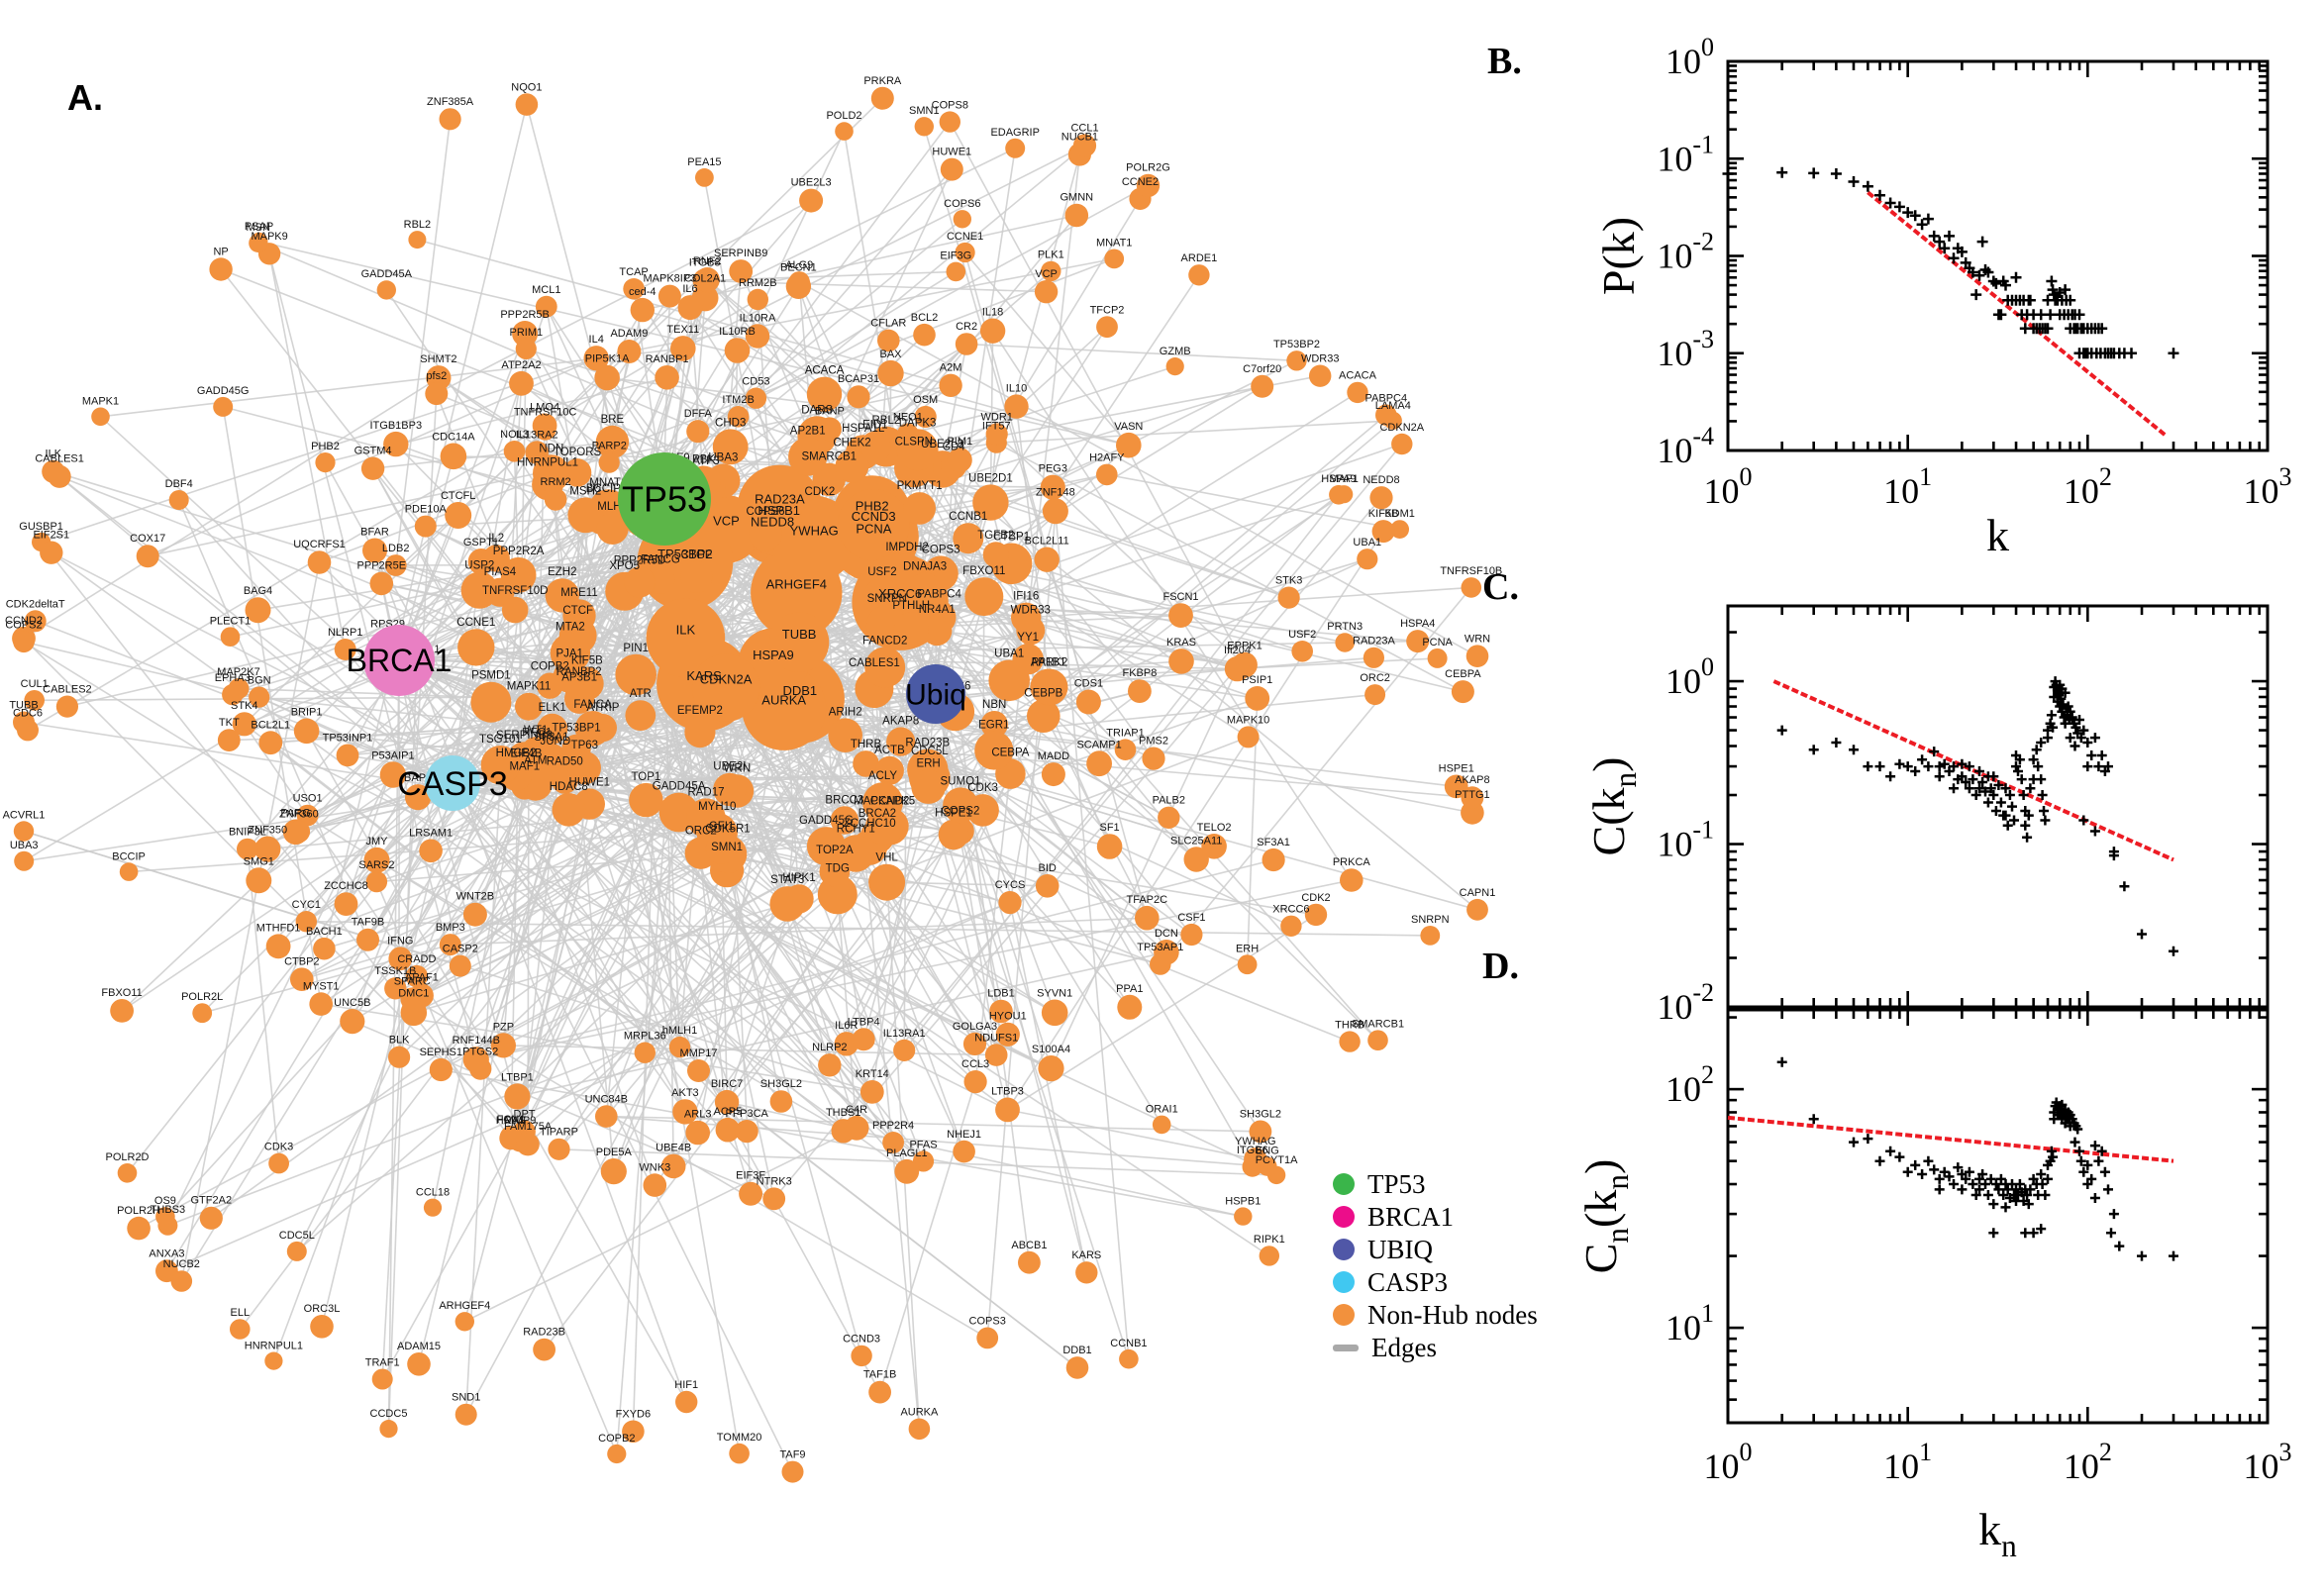 The image size is (2323, 1596). Describe the element at coordinates (466, 1398) in the screenshot. I see `gene-node-label: SND1` at that location.